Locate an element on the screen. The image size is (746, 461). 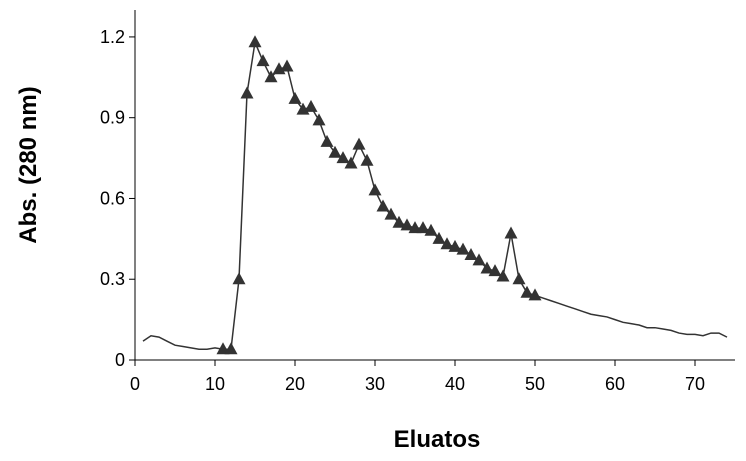
y-tick-label: 0.9 is located at coordinates (112, 118).